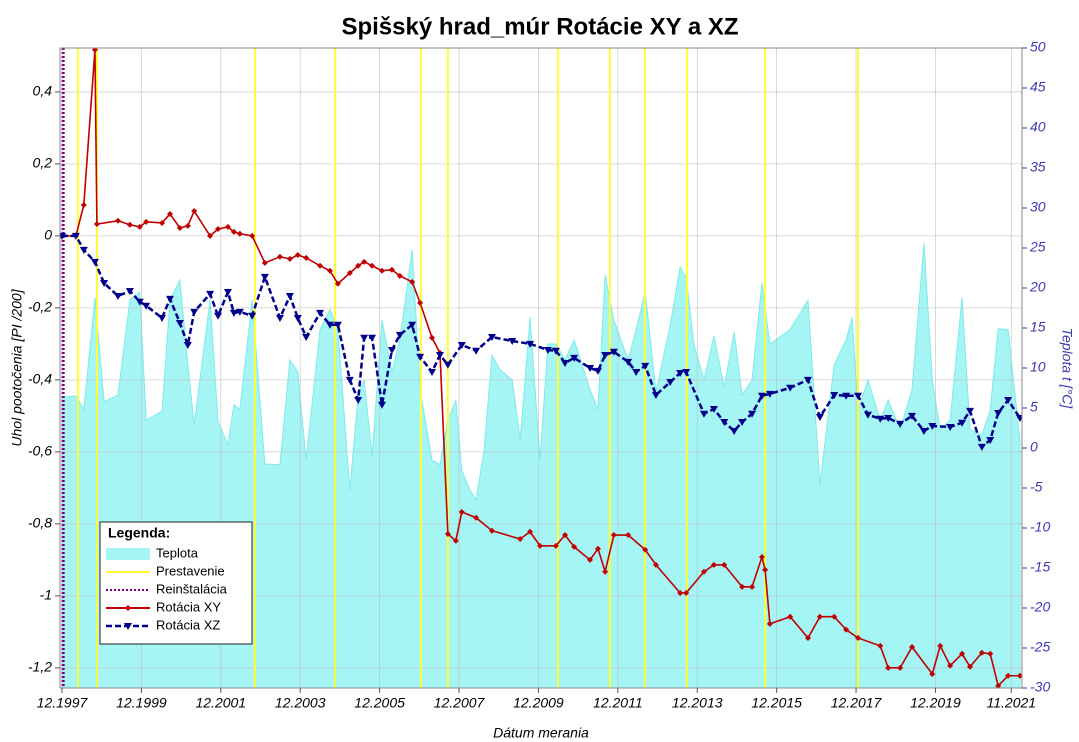 Image resolution: width=1079 pixels, height=742 pixels. Describe the element at coordinates (1038, 207) in the screenshot. I see `y2-tick-label: 30` at that location.